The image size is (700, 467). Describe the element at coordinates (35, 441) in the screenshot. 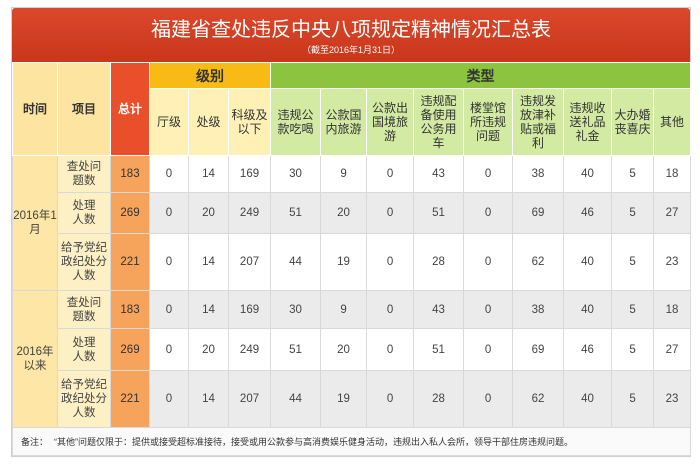

I see `note-label: 备注：` at that location.